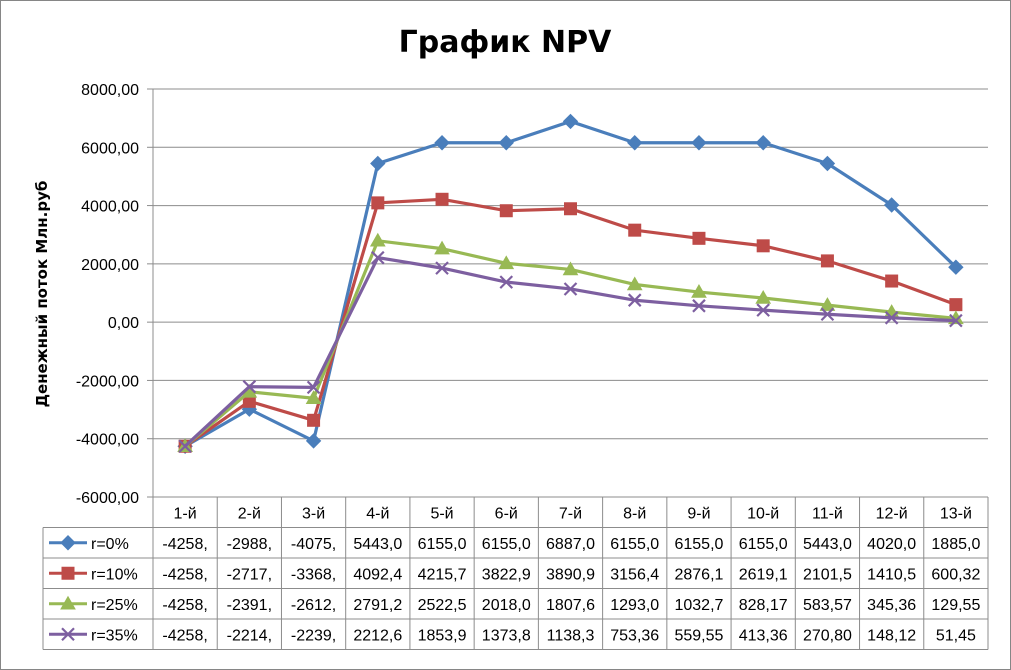 Image resolution: width=1011 pixels, height=670 pixels. I want to click on legend-entry: r=35%, so click(93, 635).